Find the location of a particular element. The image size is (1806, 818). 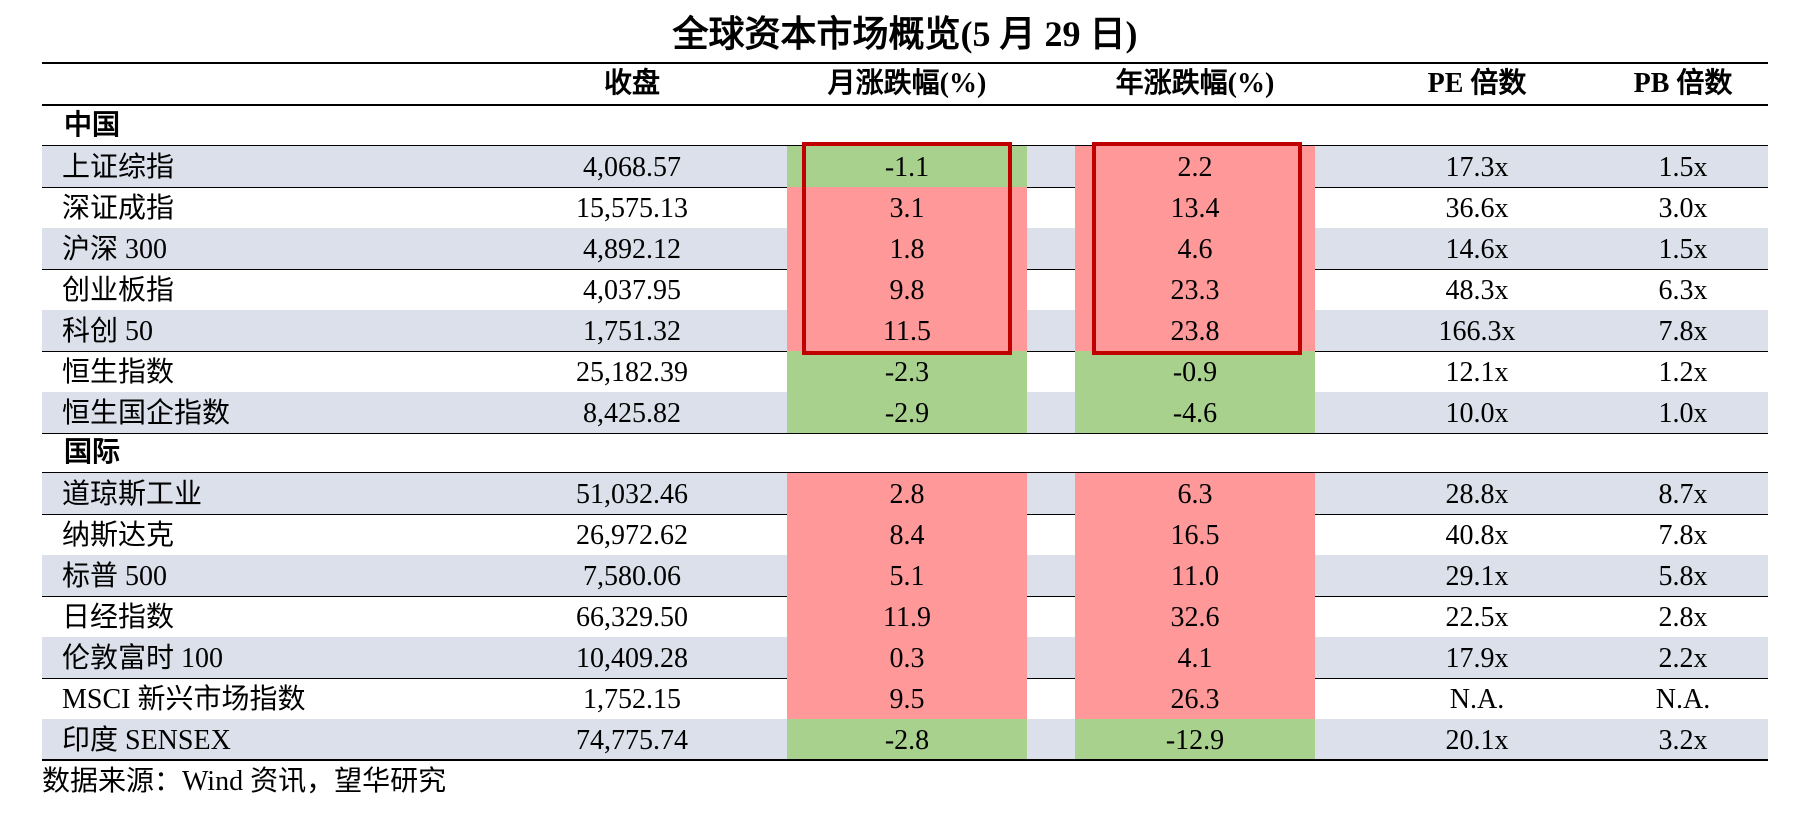

index-name: MSCI 新兴市场指数 is located at coordinates (184, 699).